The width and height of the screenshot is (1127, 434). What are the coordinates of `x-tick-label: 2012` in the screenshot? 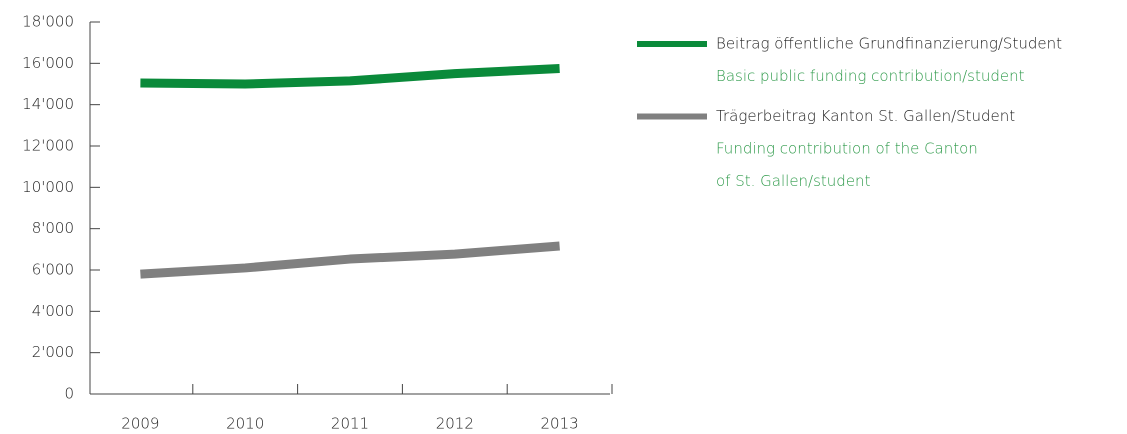 It's located at (455, 424).